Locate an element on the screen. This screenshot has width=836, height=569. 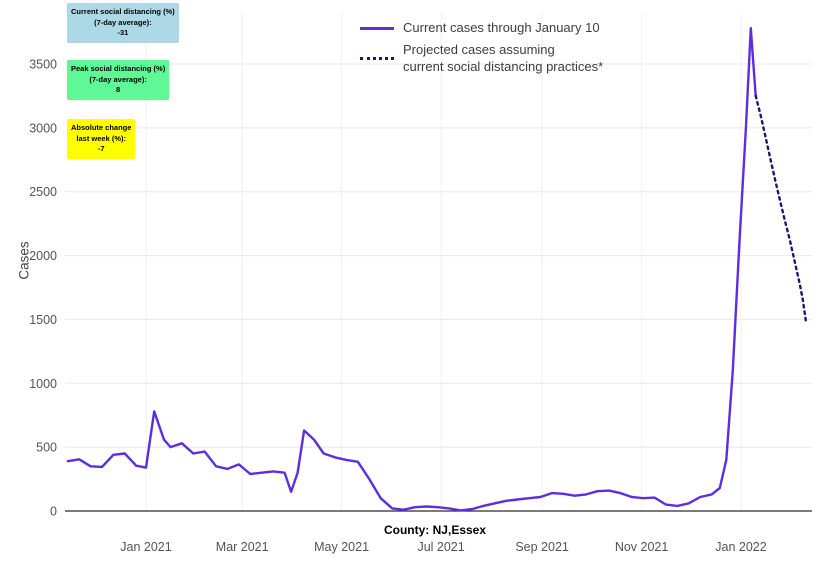
dotted-line-sample-icon is located at coordinates (377, 58).